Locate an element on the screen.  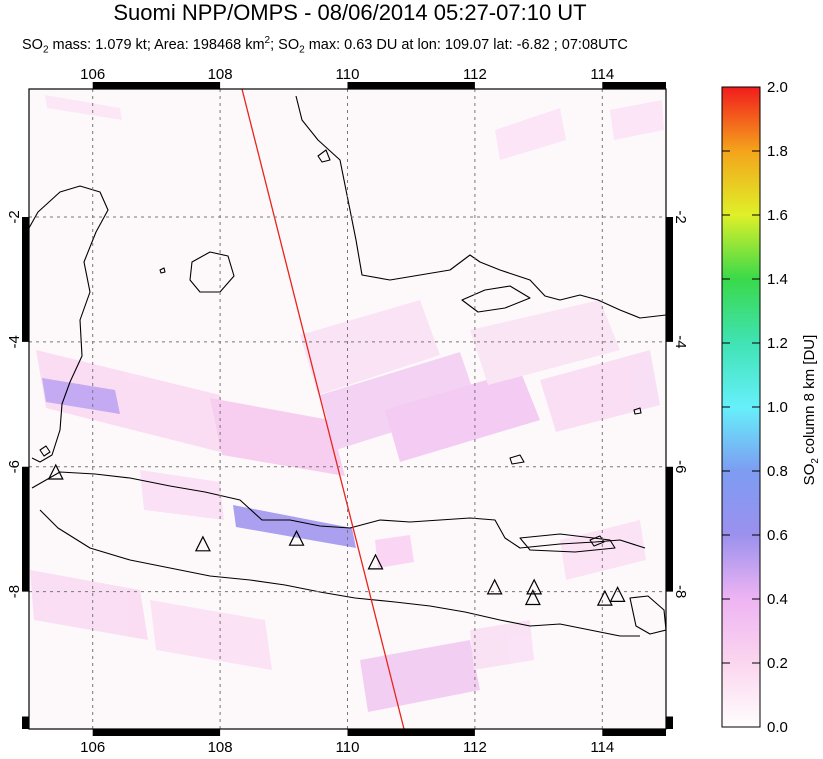
lon-tick-label-top: 112 is located at coordinates (475, 74).